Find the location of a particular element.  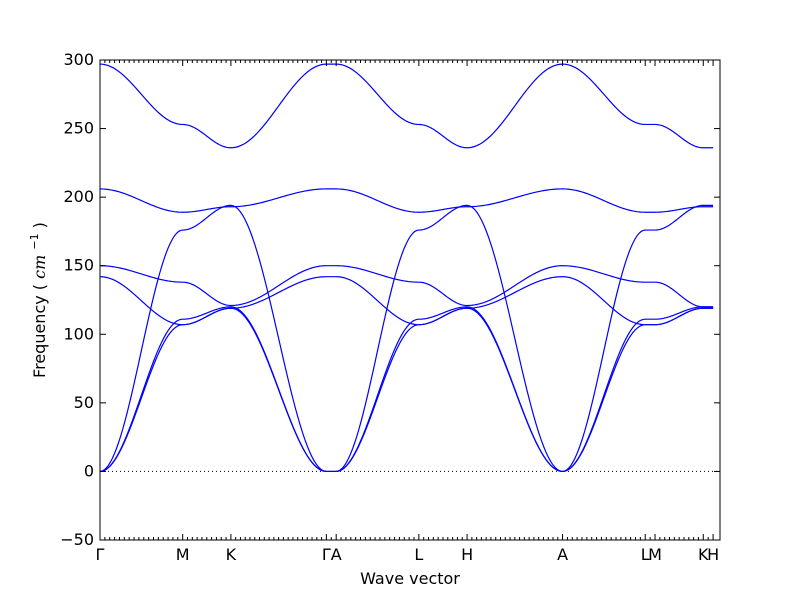

y-tick-label: 50 is located at coordinates (84, 402).